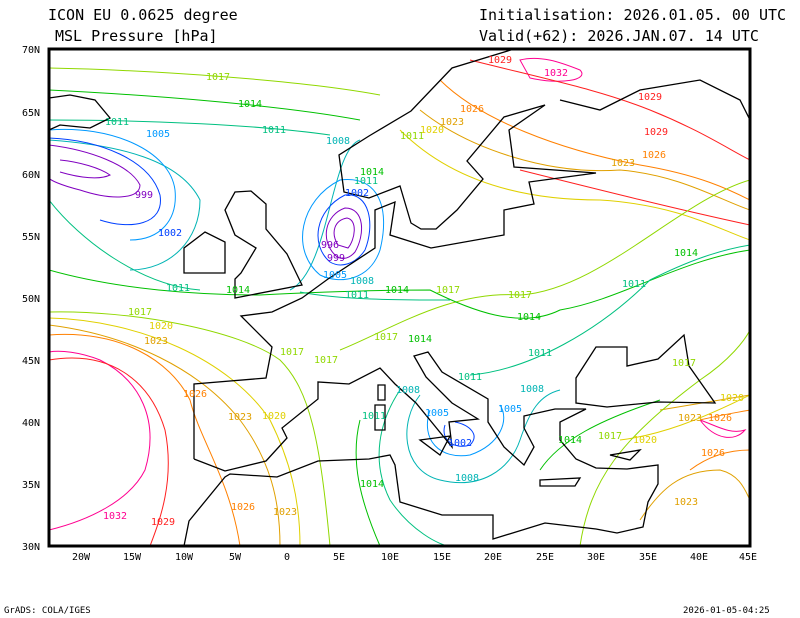 The image size is (800, 618). What do you see at coordinates (493, 557) in the screenshot?
I see `lon-tick: 20E` at bounding box center [493, 557].